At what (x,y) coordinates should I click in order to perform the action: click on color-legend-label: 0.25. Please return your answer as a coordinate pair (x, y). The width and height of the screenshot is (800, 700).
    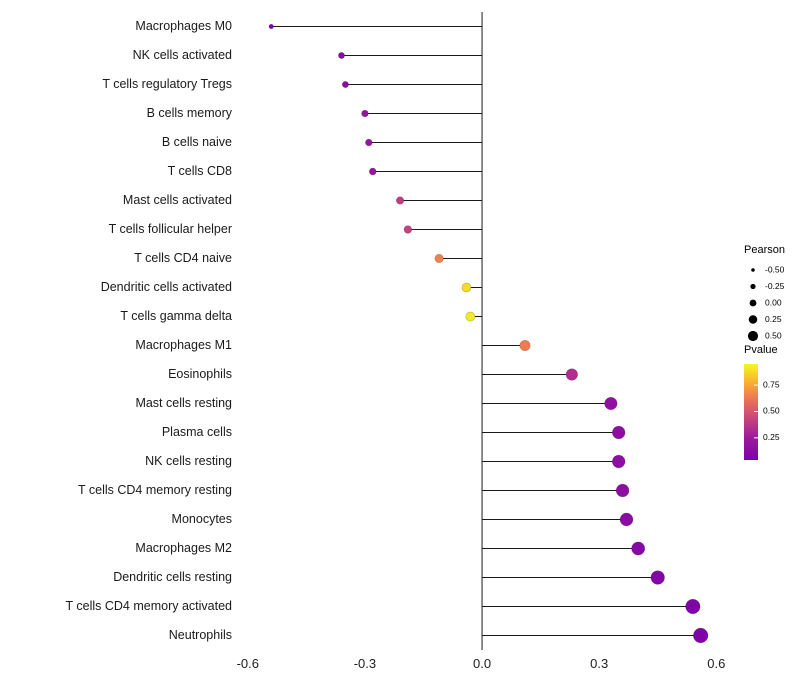
    Looking at the image, I should click on (771, 437).